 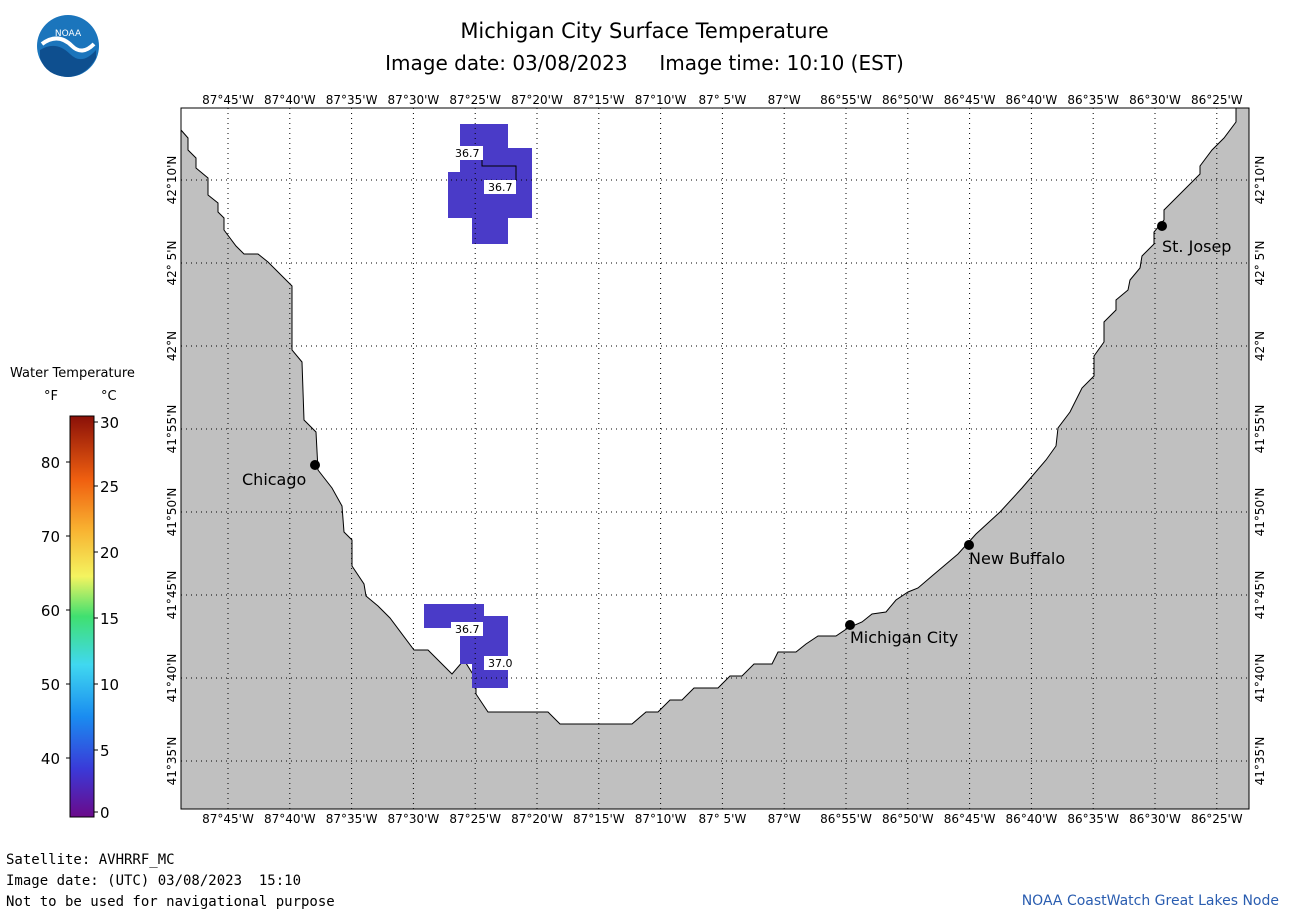 What do you see at coordinates (1093, 100) in the screenshot?
I see `lon-label-top-14: 86°35'W` at bounding box center [1093, 100].